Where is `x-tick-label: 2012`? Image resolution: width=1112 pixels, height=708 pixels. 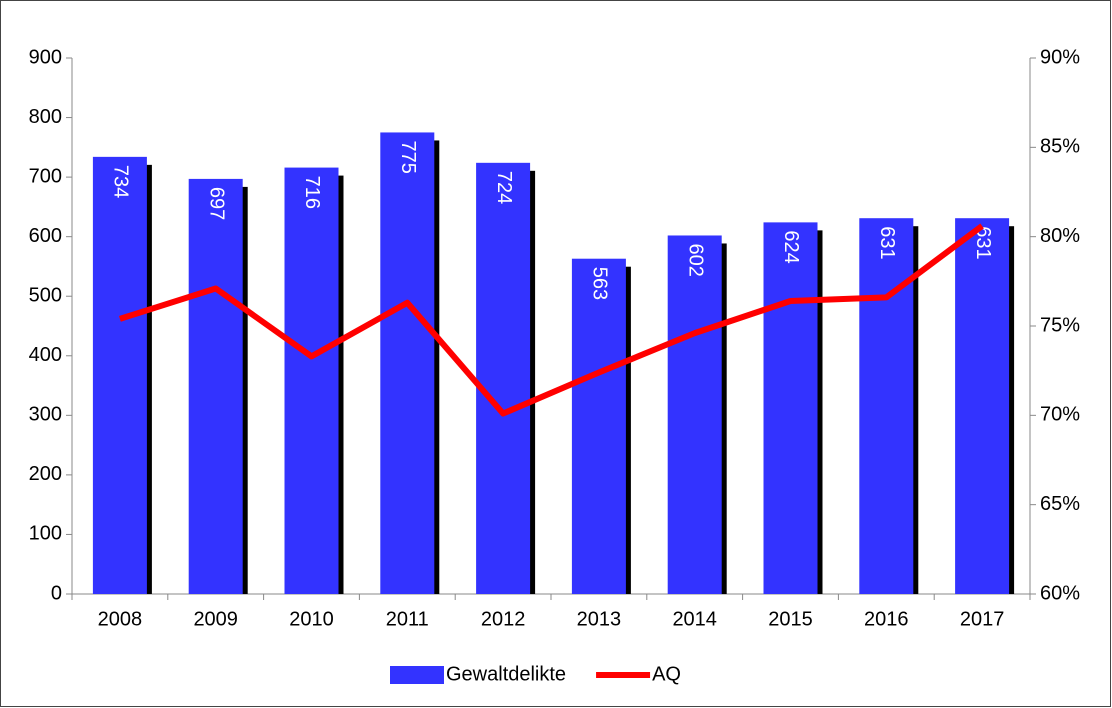 x-tick-label: 2012 is located at coordinates (503, 619).